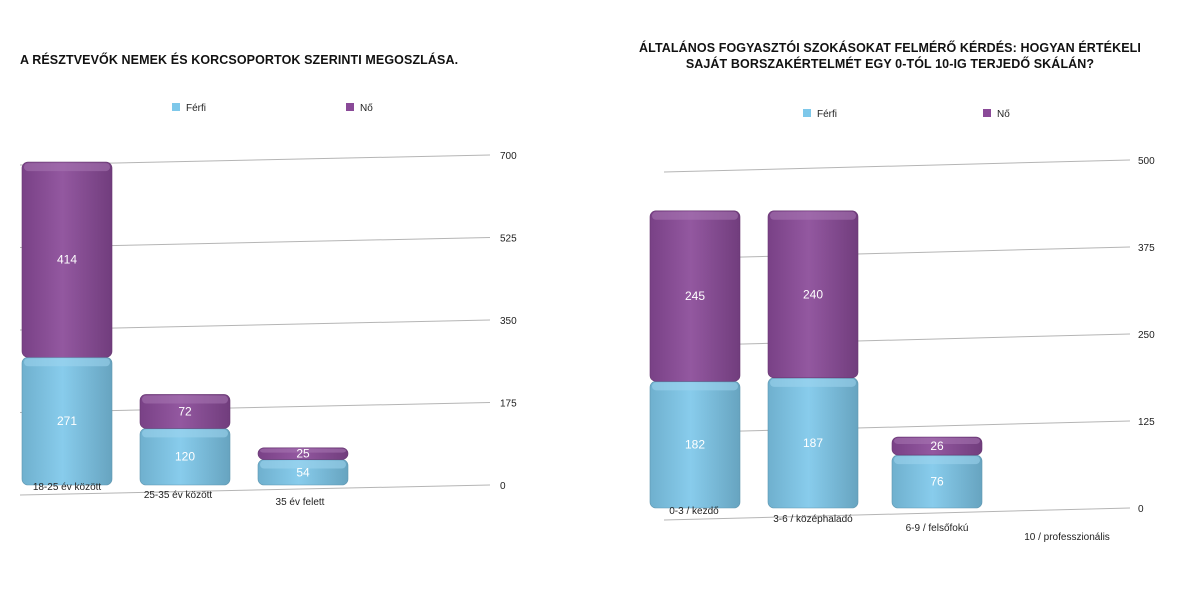 The image size is (1200, 600). What do you see at coordinates (937, 528) in the screenshot?
I see `x-category-label: 6-9 / felsőfokú` at bounding box center [937, 528].